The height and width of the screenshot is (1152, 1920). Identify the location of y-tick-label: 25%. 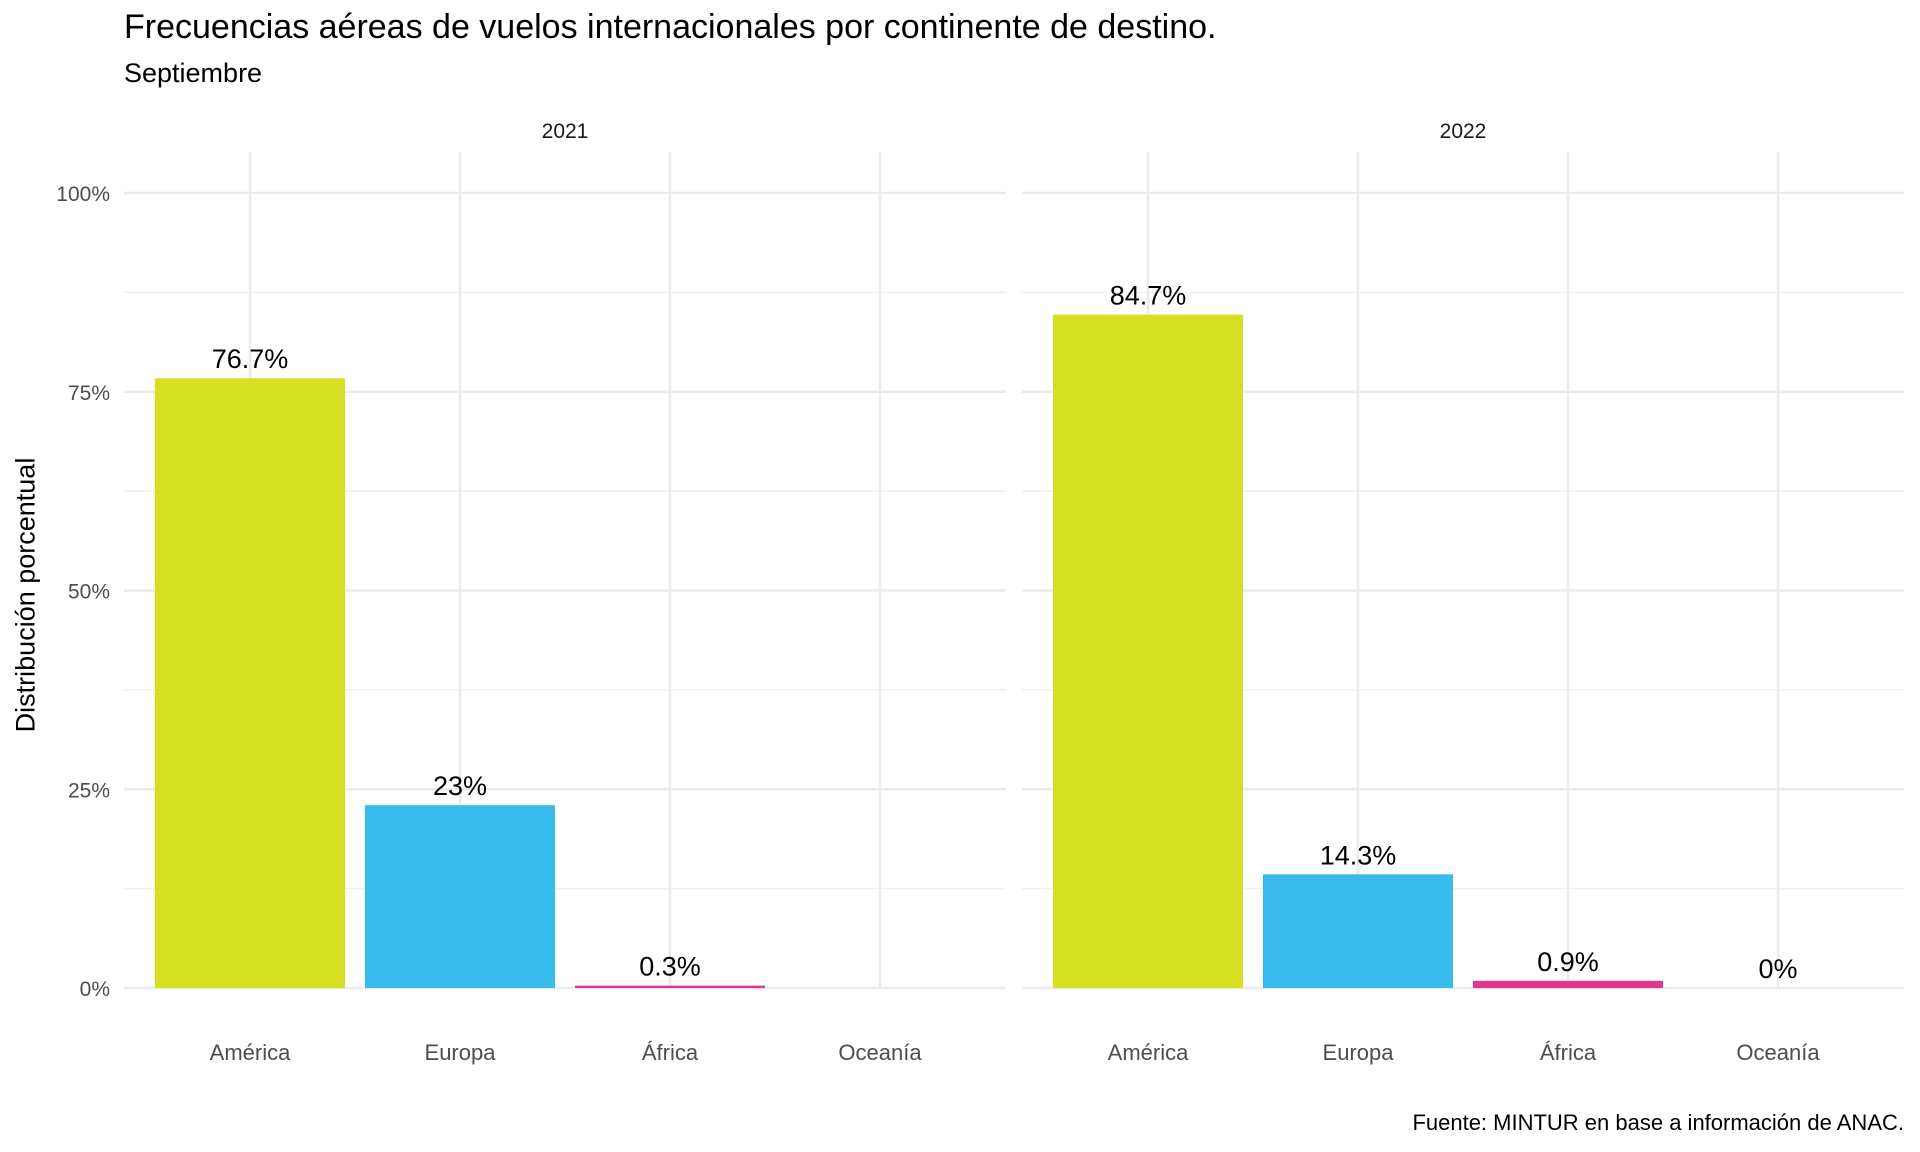
(89, 790).